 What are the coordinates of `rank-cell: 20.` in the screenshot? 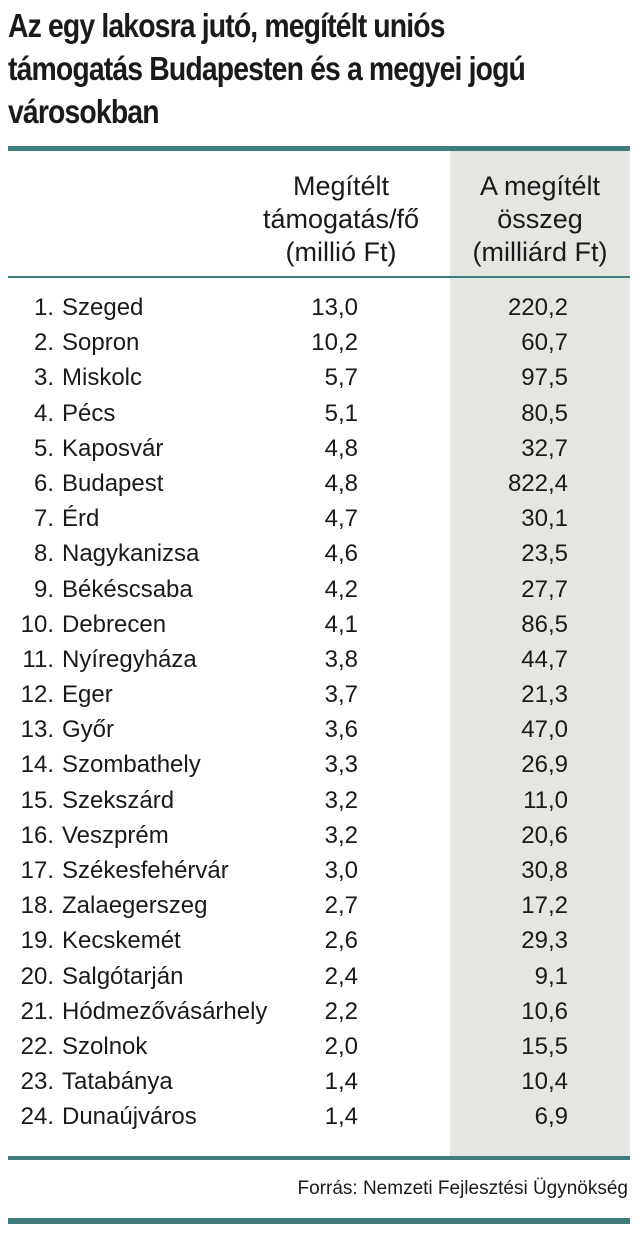 It's located at (37, 976).